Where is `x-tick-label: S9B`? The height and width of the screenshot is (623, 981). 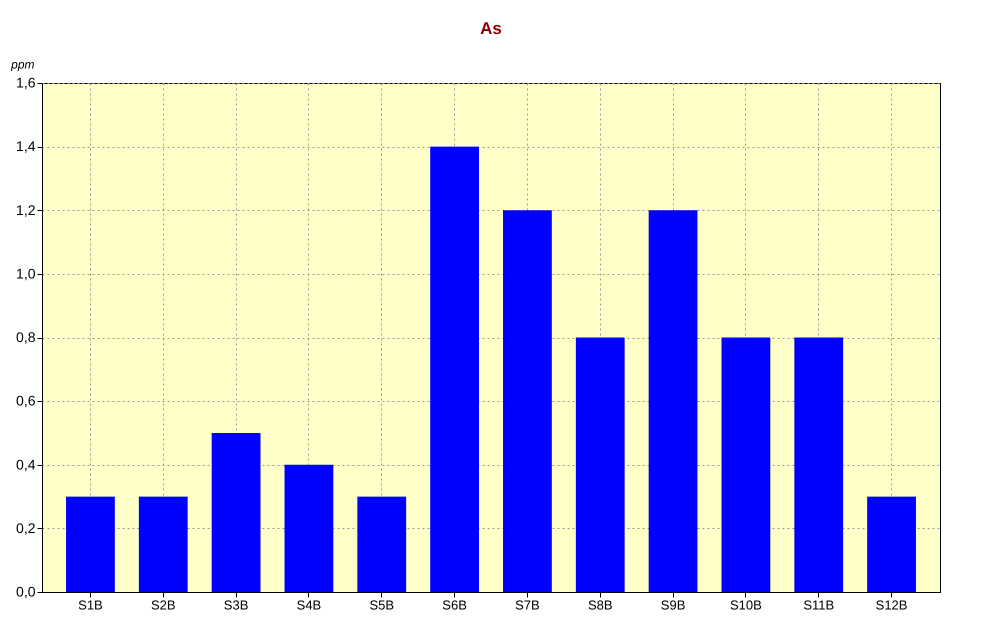
x-tick-label: S9B is located at coordinates (673, 605).